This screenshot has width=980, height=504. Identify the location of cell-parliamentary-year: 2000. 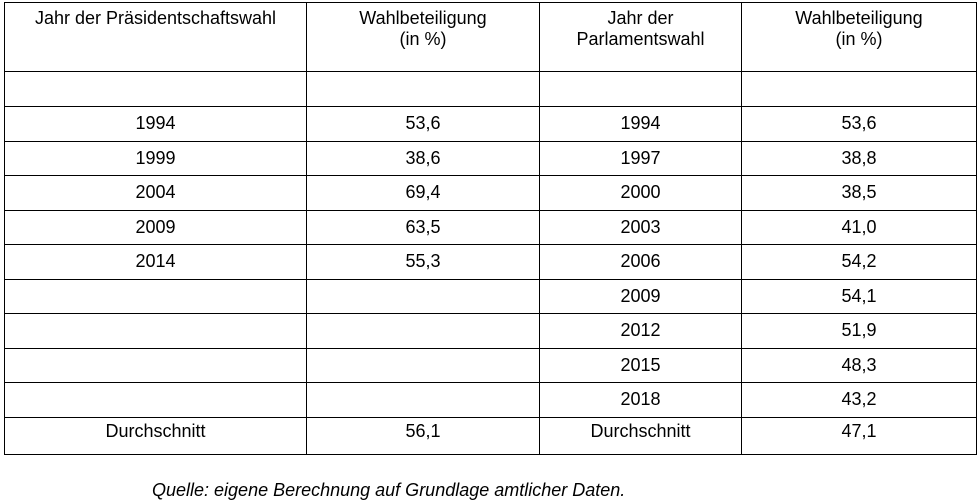
(640, 193).